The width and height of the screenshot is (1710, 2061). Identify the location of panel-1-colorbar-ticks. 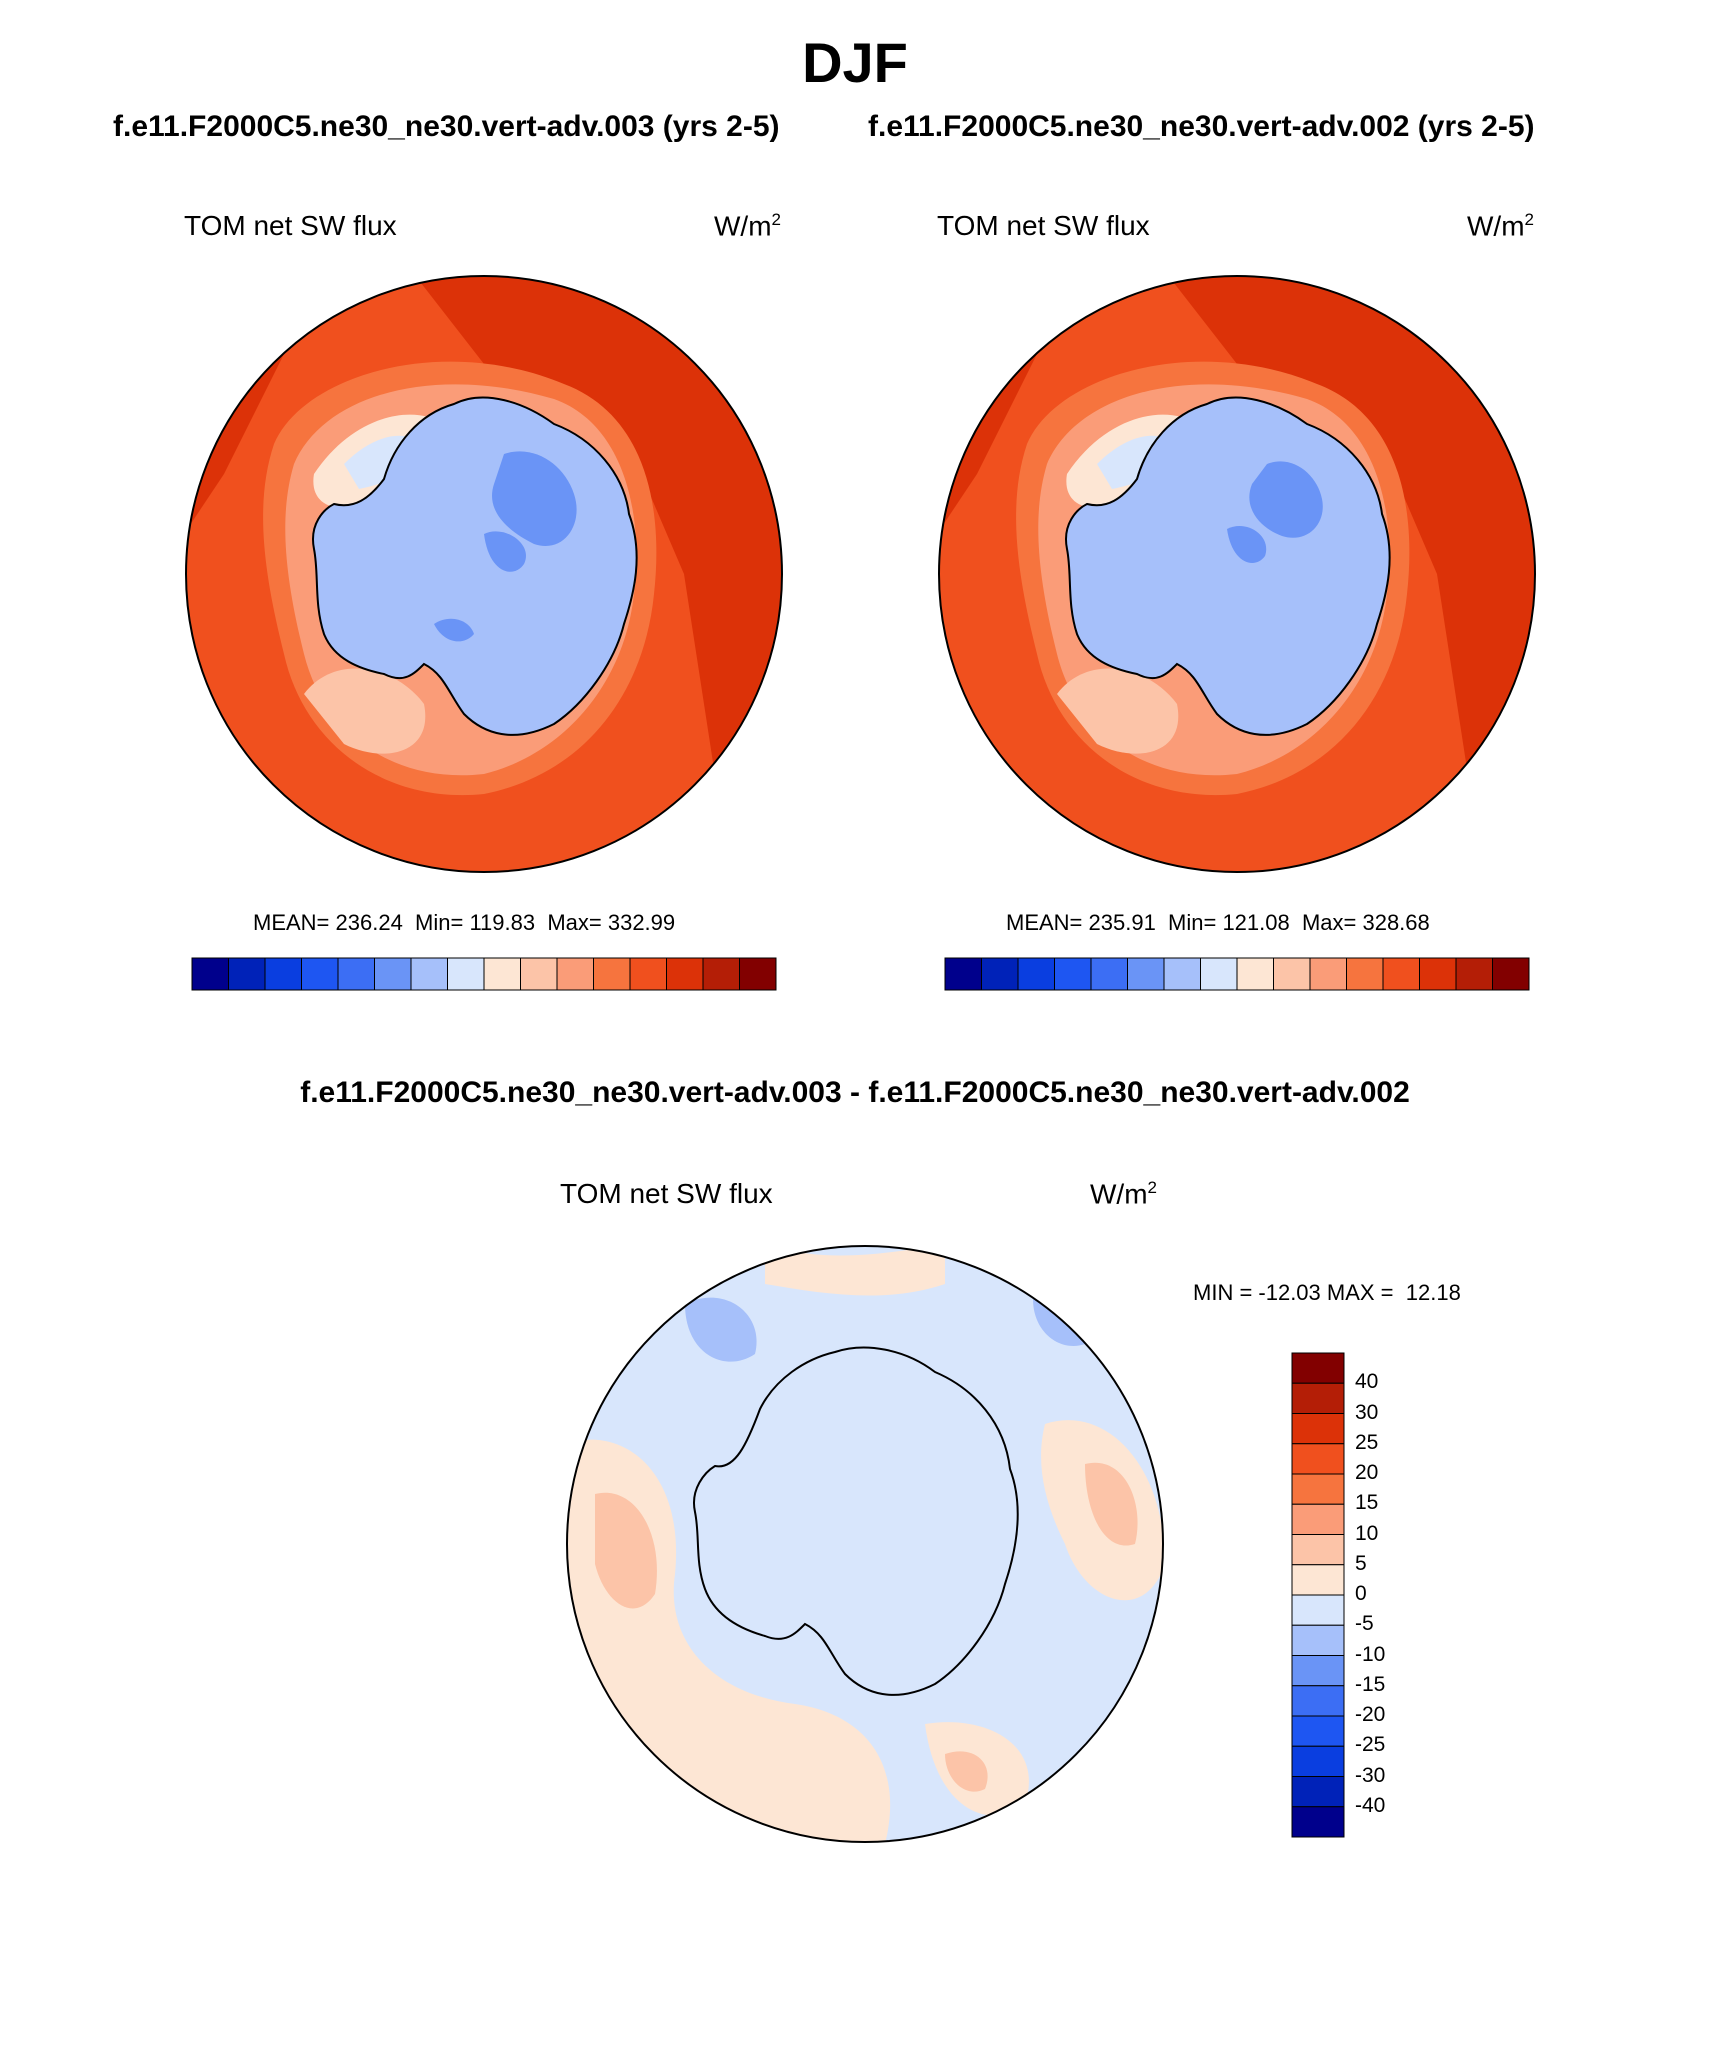
(484, 1015).